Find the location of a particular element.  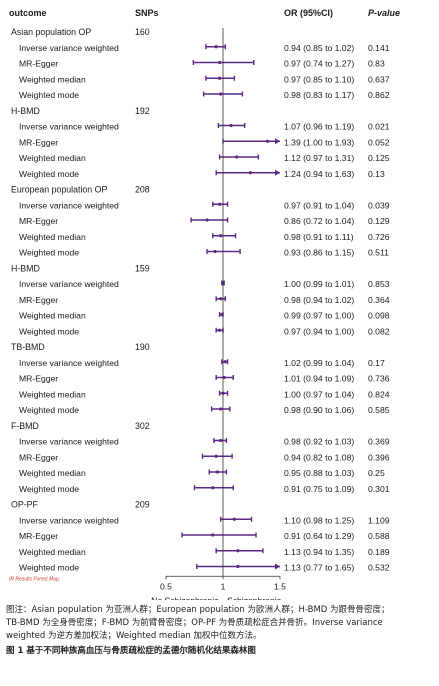

or-ci-label: 0.91 (0.75 to 1.09) is located at coordinates (319, 489).